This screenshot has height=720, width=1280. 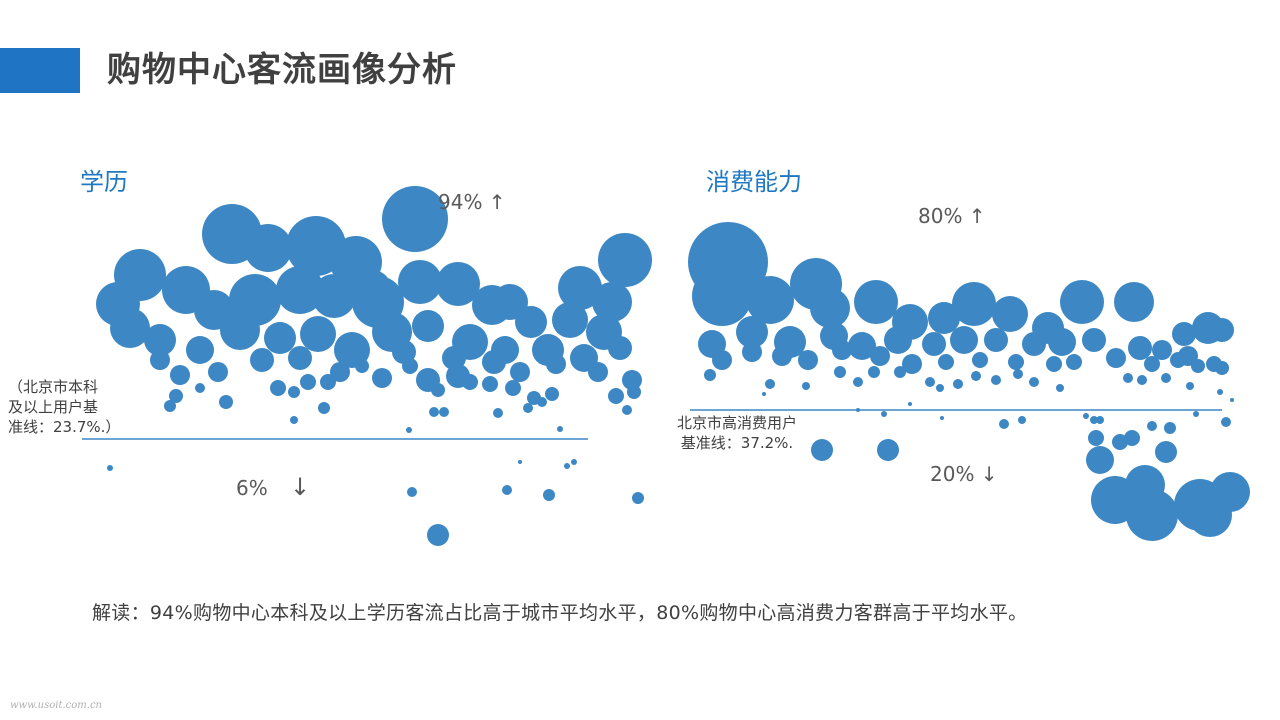 I want to click on page-title: 购物中心客流画像分析, so click(x=282, y=70).